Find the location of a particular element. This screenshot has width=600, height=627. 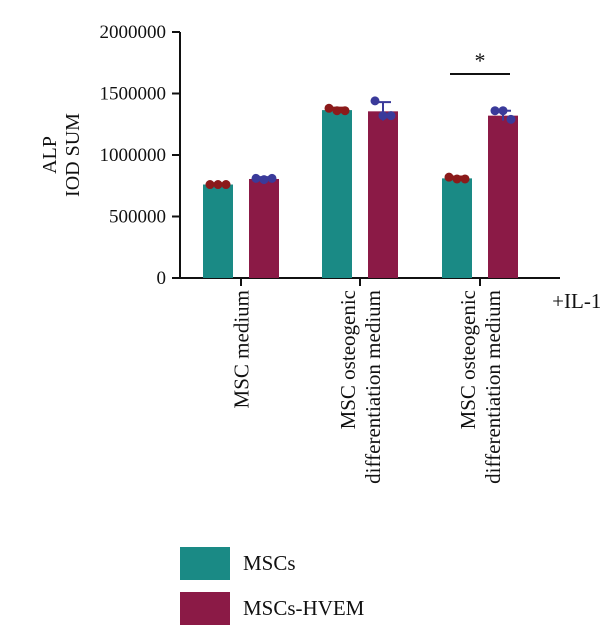

legend: MSCs MSCs-HVEM is located at coordinates (272, 586).